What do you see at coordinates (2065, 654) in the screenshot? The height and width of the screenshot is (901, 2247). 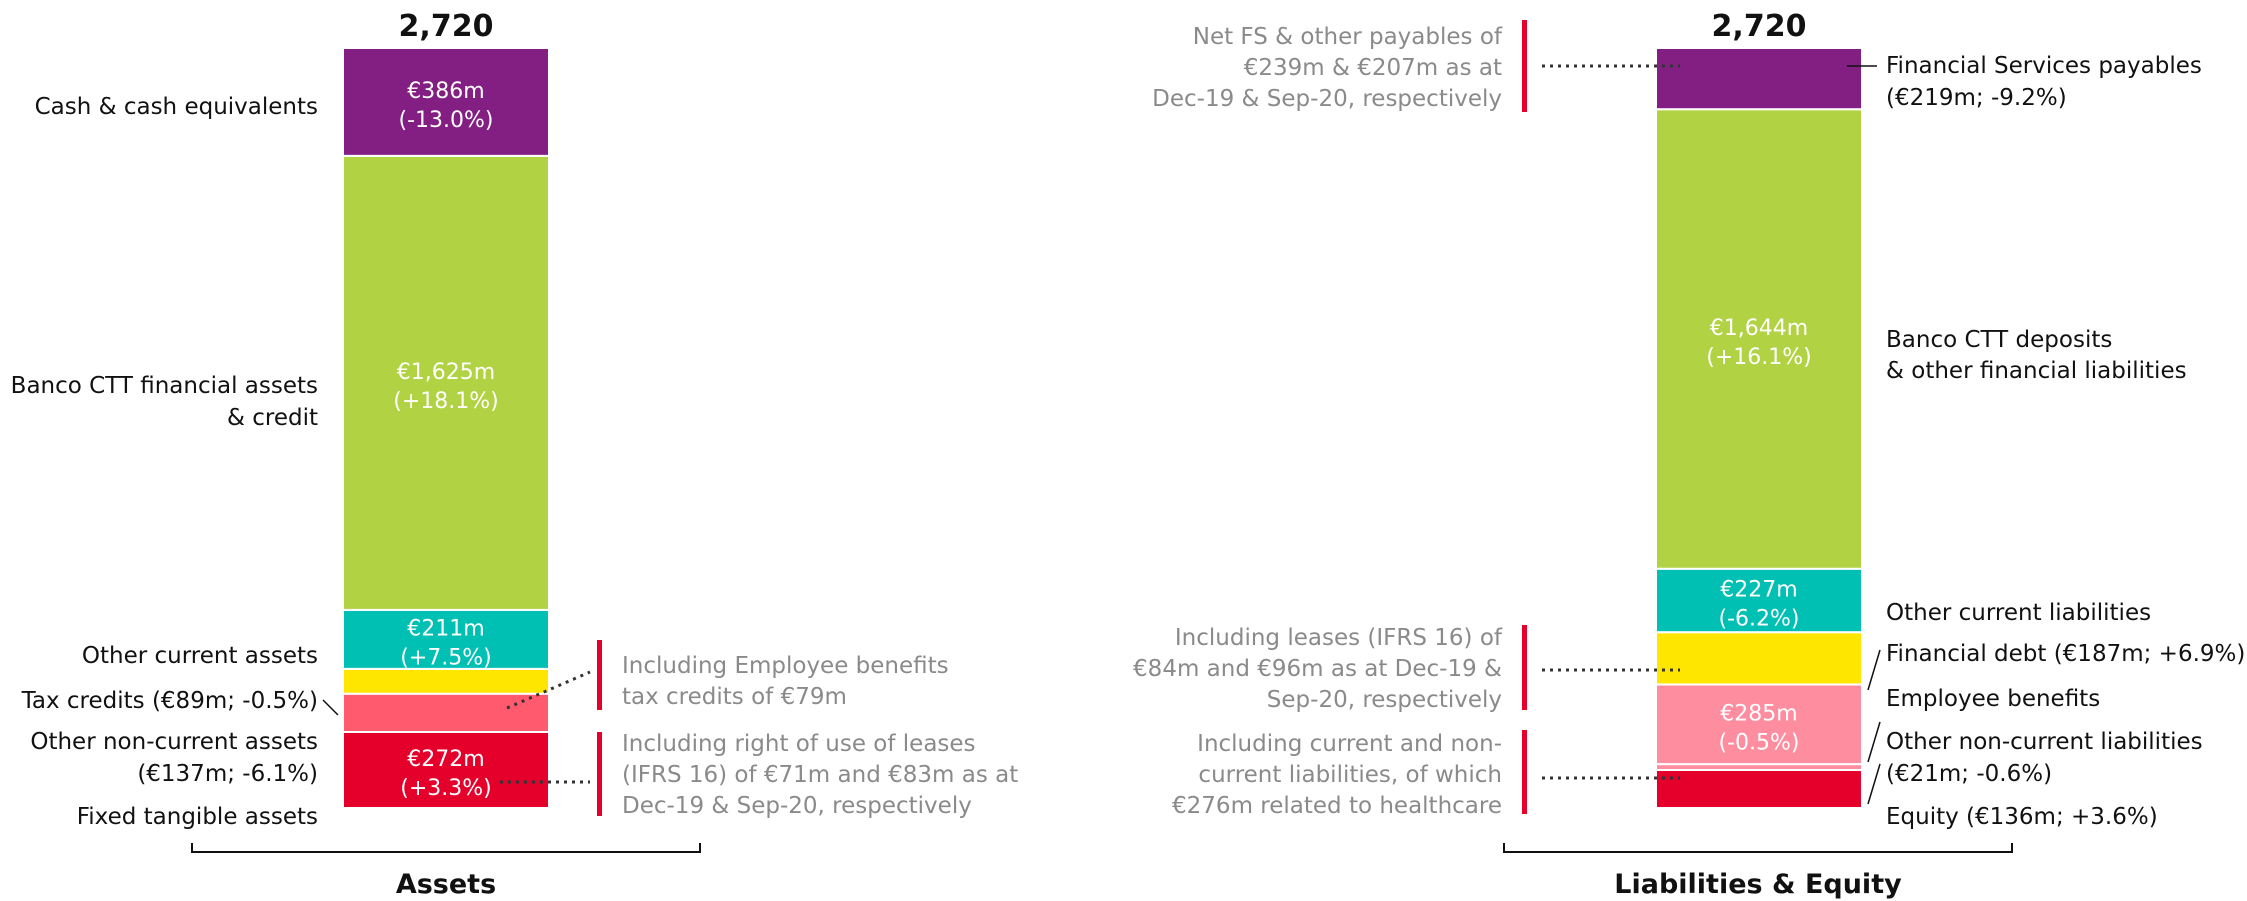 I see `segment-category-label: Financial debt (€187m; +6.9%)` at bounding box center [2065, 654].